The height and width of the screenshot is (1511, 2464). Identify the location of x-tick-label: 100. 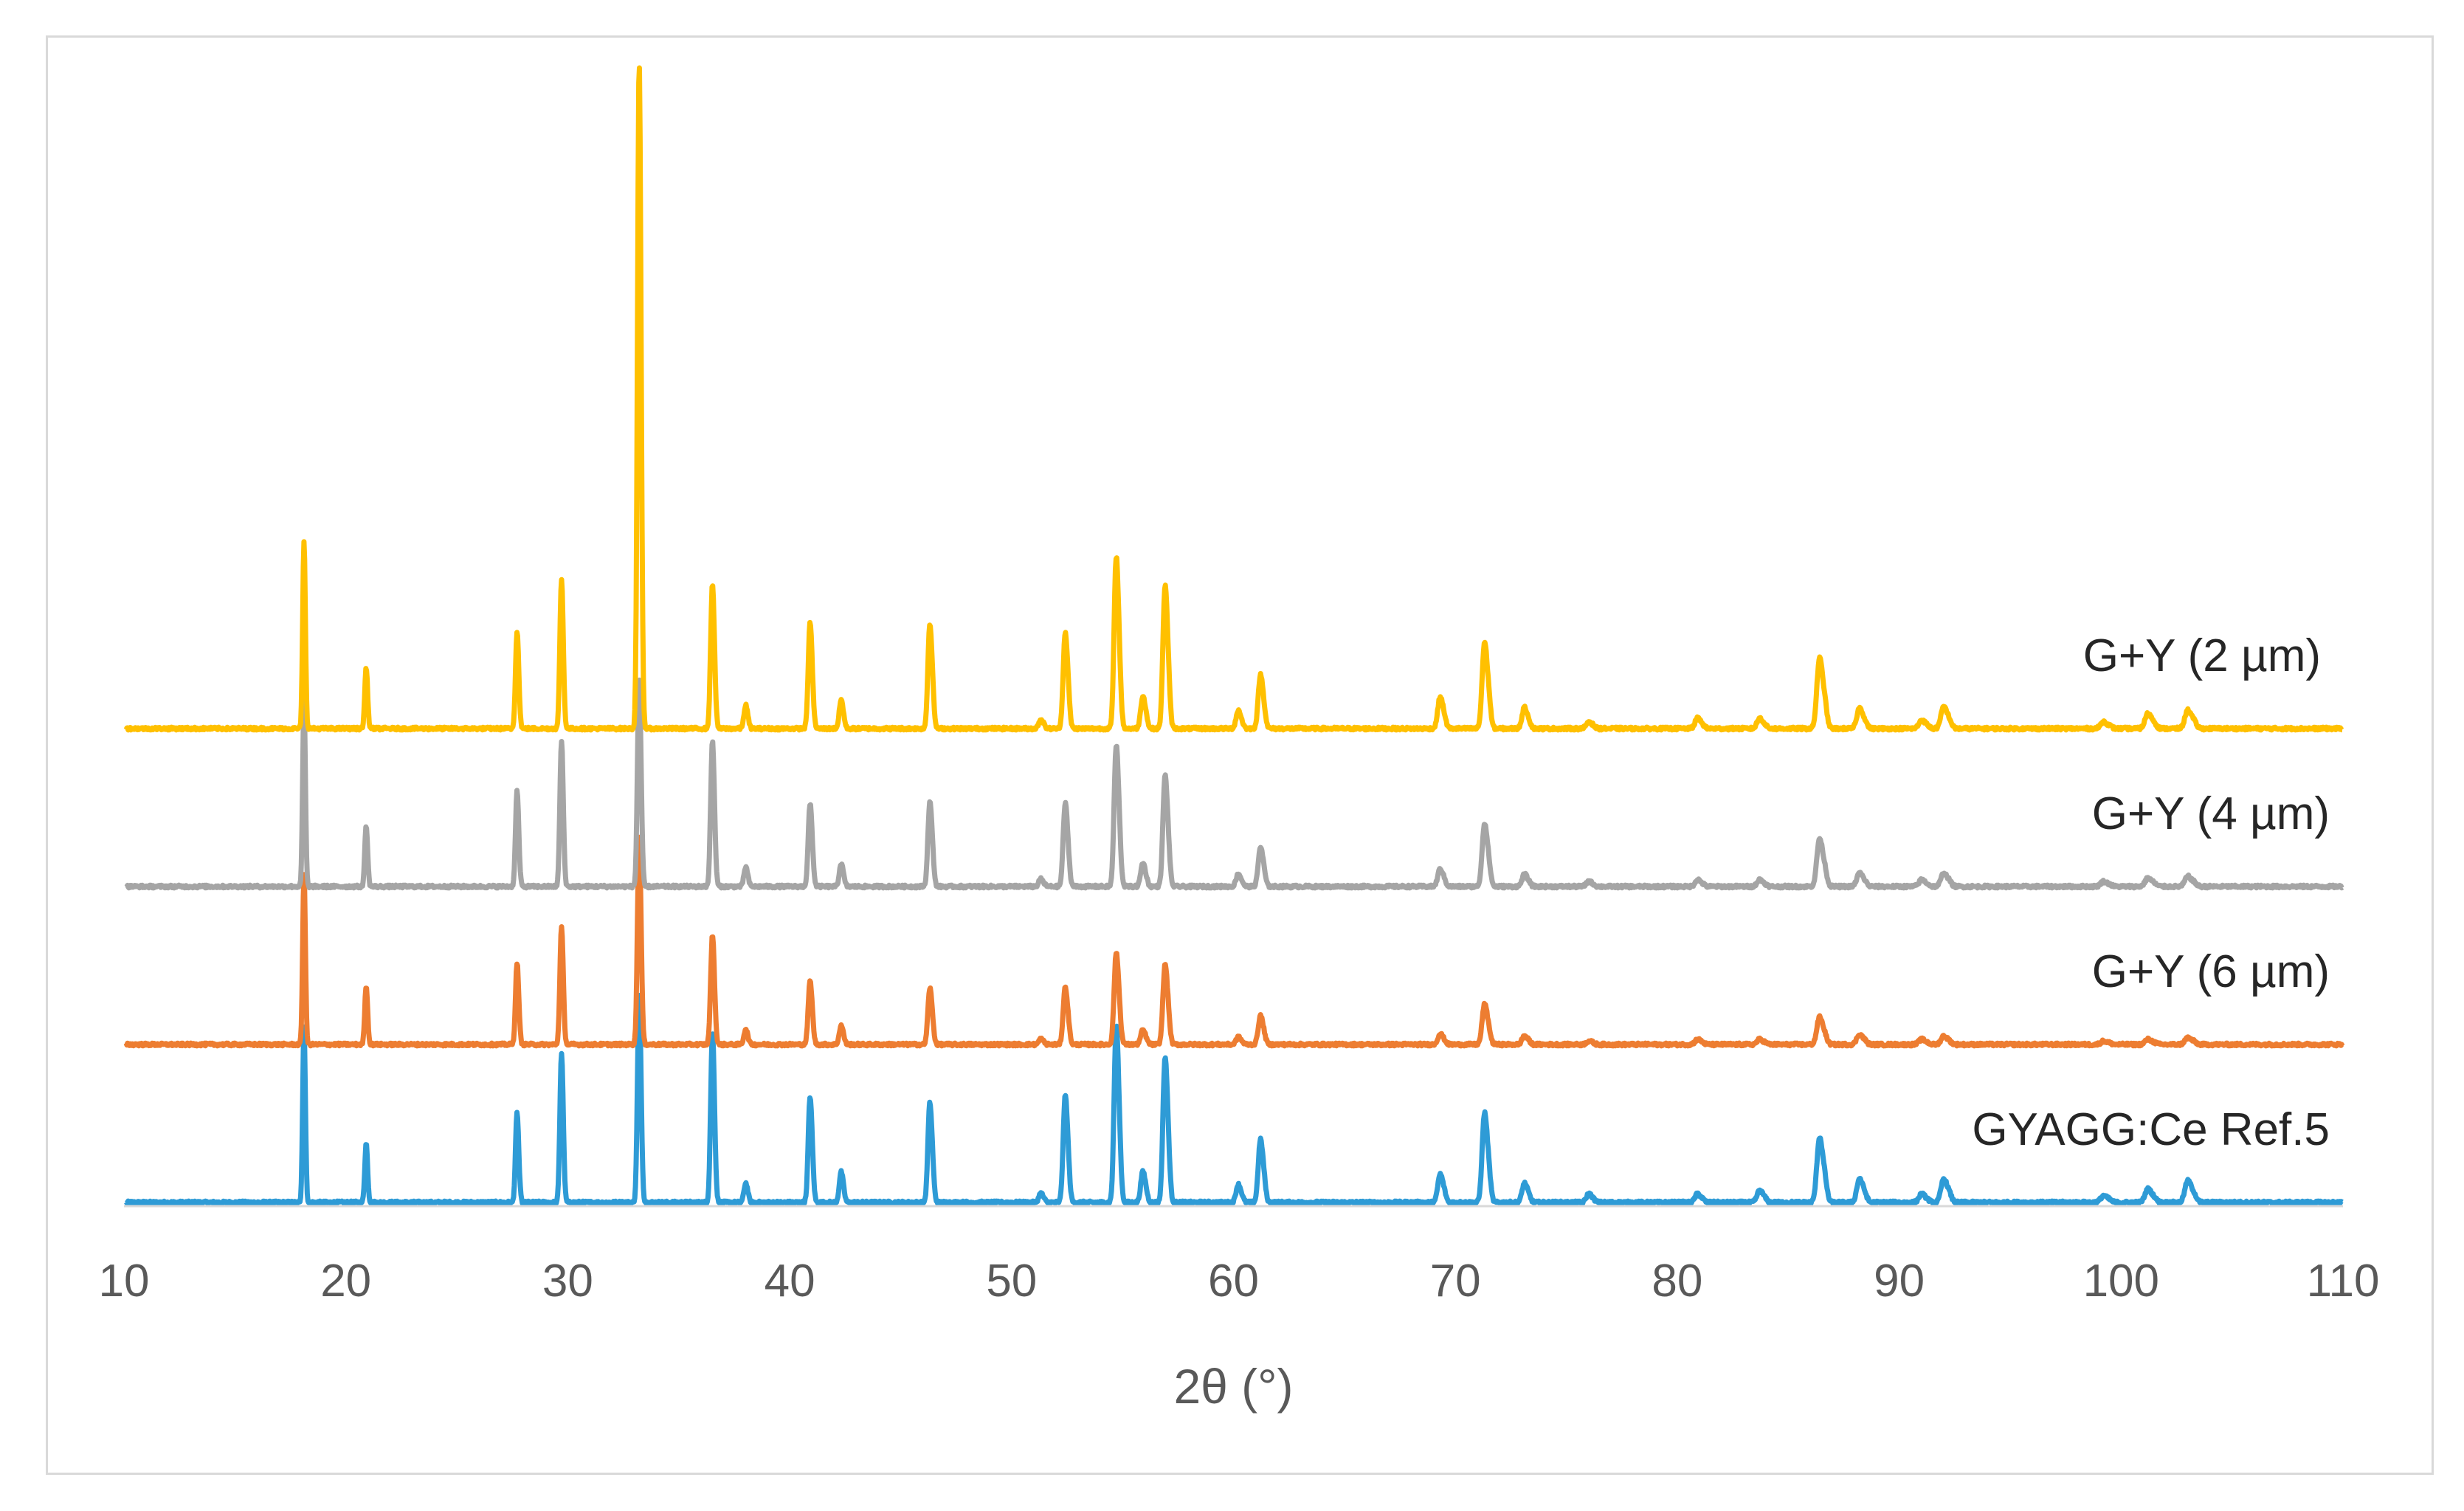
(2121, 1281).